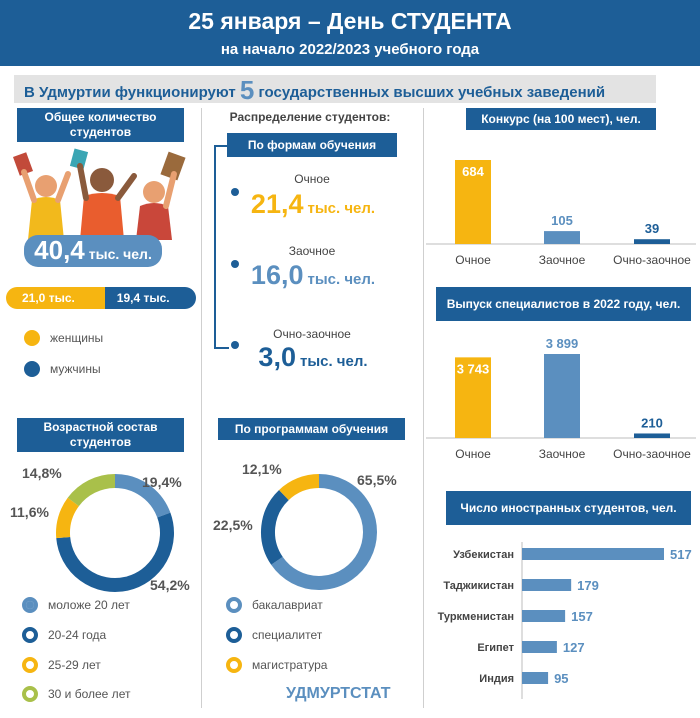 The width and height of the screenshot is (700, 718). Describe the element at coordinates (473, 368) in the screenshot. I see `bar-value-label: 3 743` at that location.